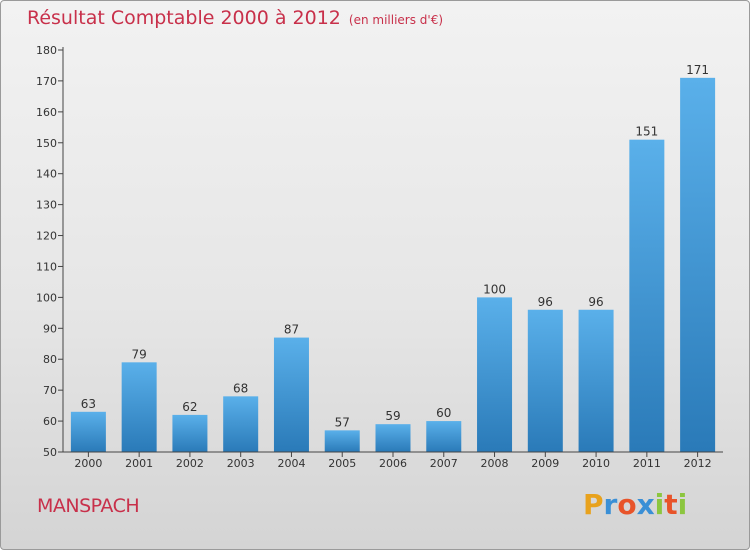 The width and height of the screenshot is (750, 550). Describe the element at coordinates (46, 50) in the screenshot. I see `y-tick-label: 180` at that location.